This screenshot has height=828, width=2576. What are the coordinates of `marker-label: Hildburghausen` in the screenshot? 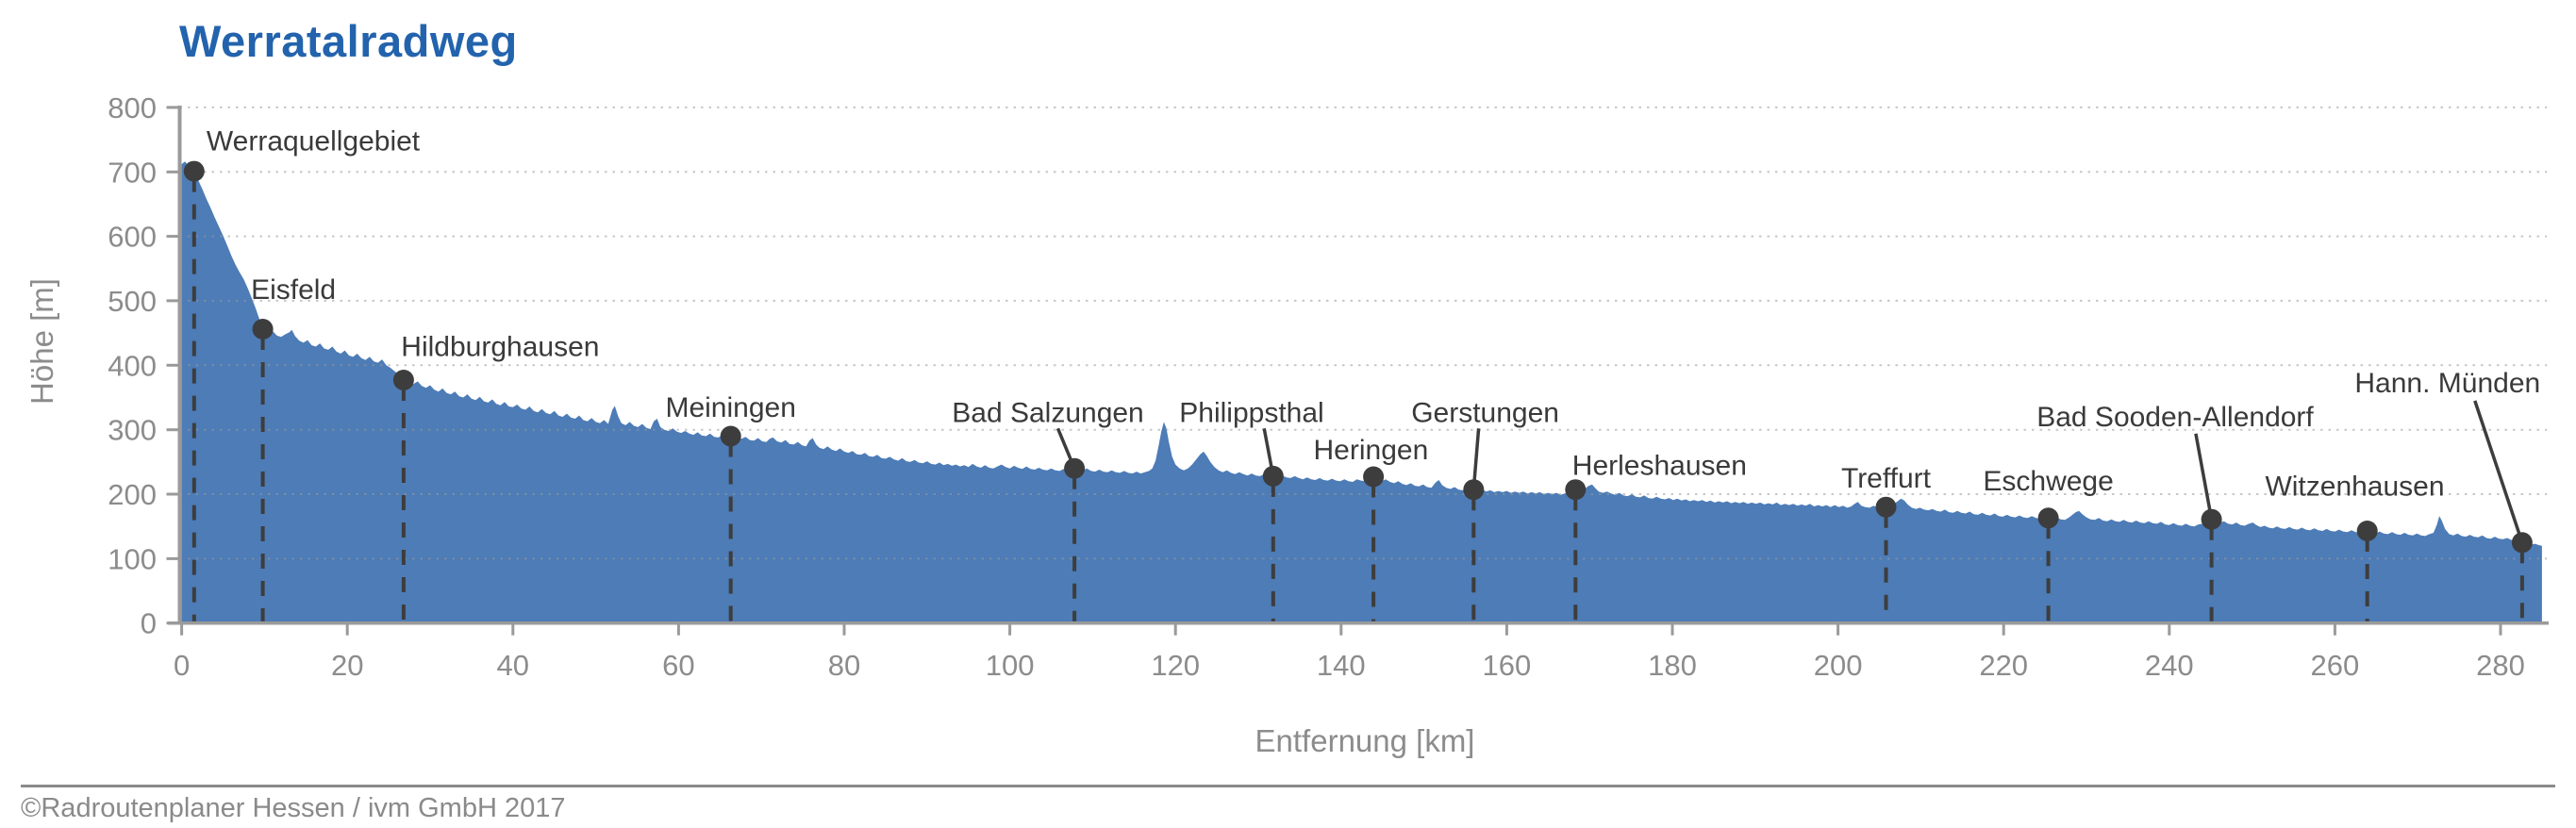 It's located at (500, 347).